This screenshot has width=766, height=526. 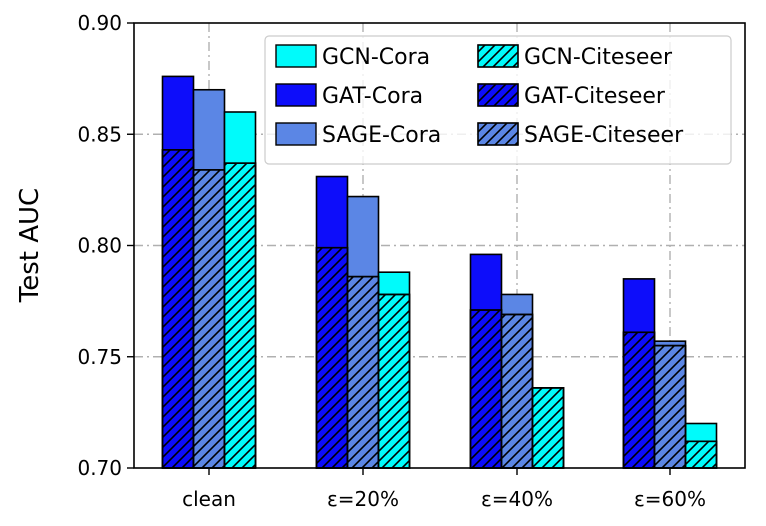 I want to click on legend-label: SAGE-Cora, so click(x=381, y=135).